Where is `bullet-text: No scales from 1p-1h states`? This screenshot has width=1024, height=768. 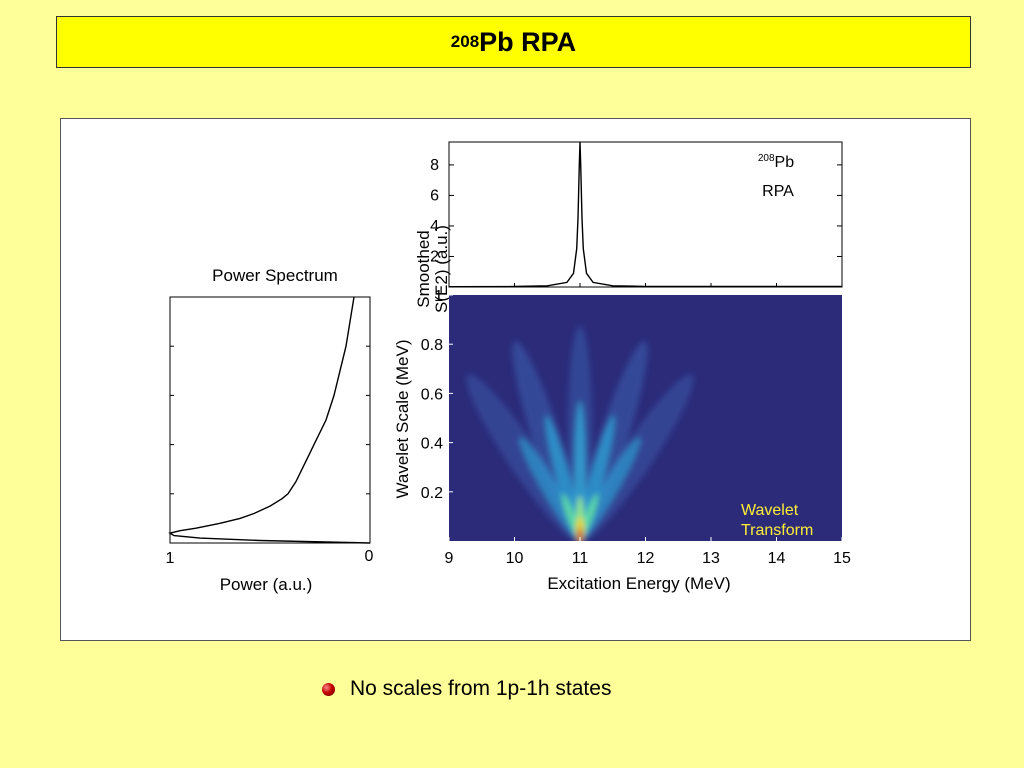 bullet-text: No scales from 1p-1h states is located at coordinates (481, 688).